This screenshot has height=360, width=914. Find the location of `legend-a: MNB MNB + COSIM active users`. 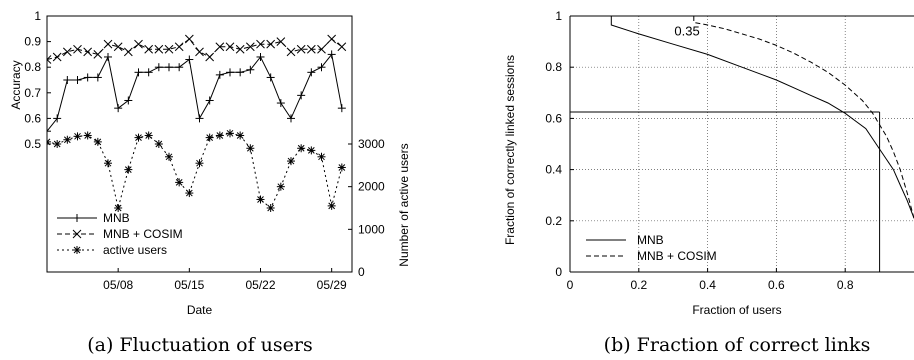

legend-a: MNB MNB + COSIM active users is located at coordinates (120, 234).